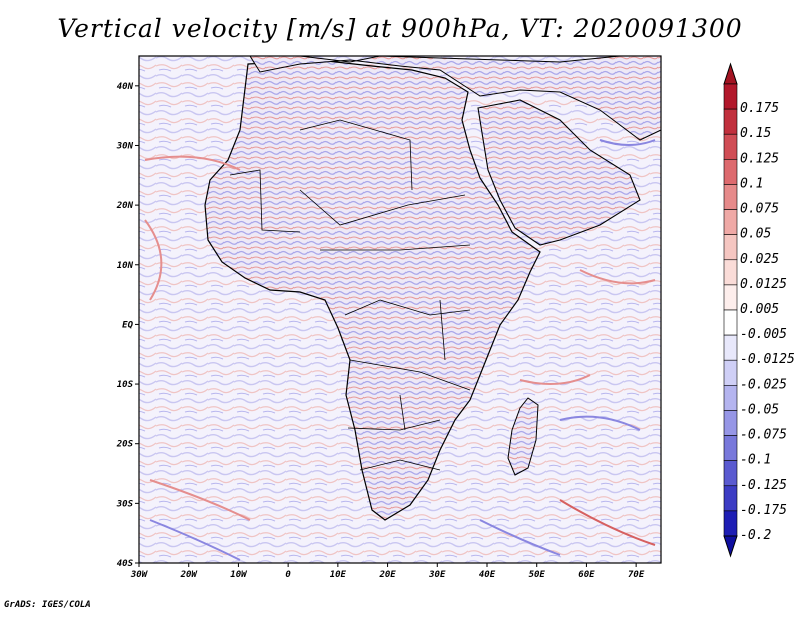 The width and height of the screenshot is (800, 618). Describe the element at coordinates (763, 384) in the screenshot. I see `colorbar-level-label: -0.025` at that location.